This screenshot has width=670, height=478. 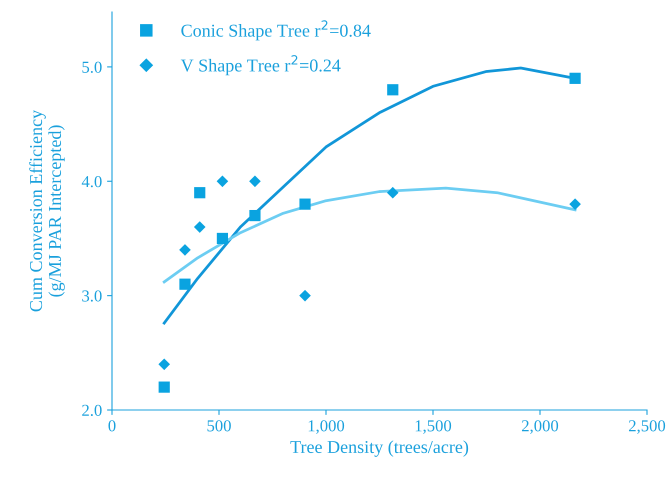 I want to click on y-axis-title: Cum Conversion Efficiency (g/MJ PAR Intercepted), so click(x=47, y=211).